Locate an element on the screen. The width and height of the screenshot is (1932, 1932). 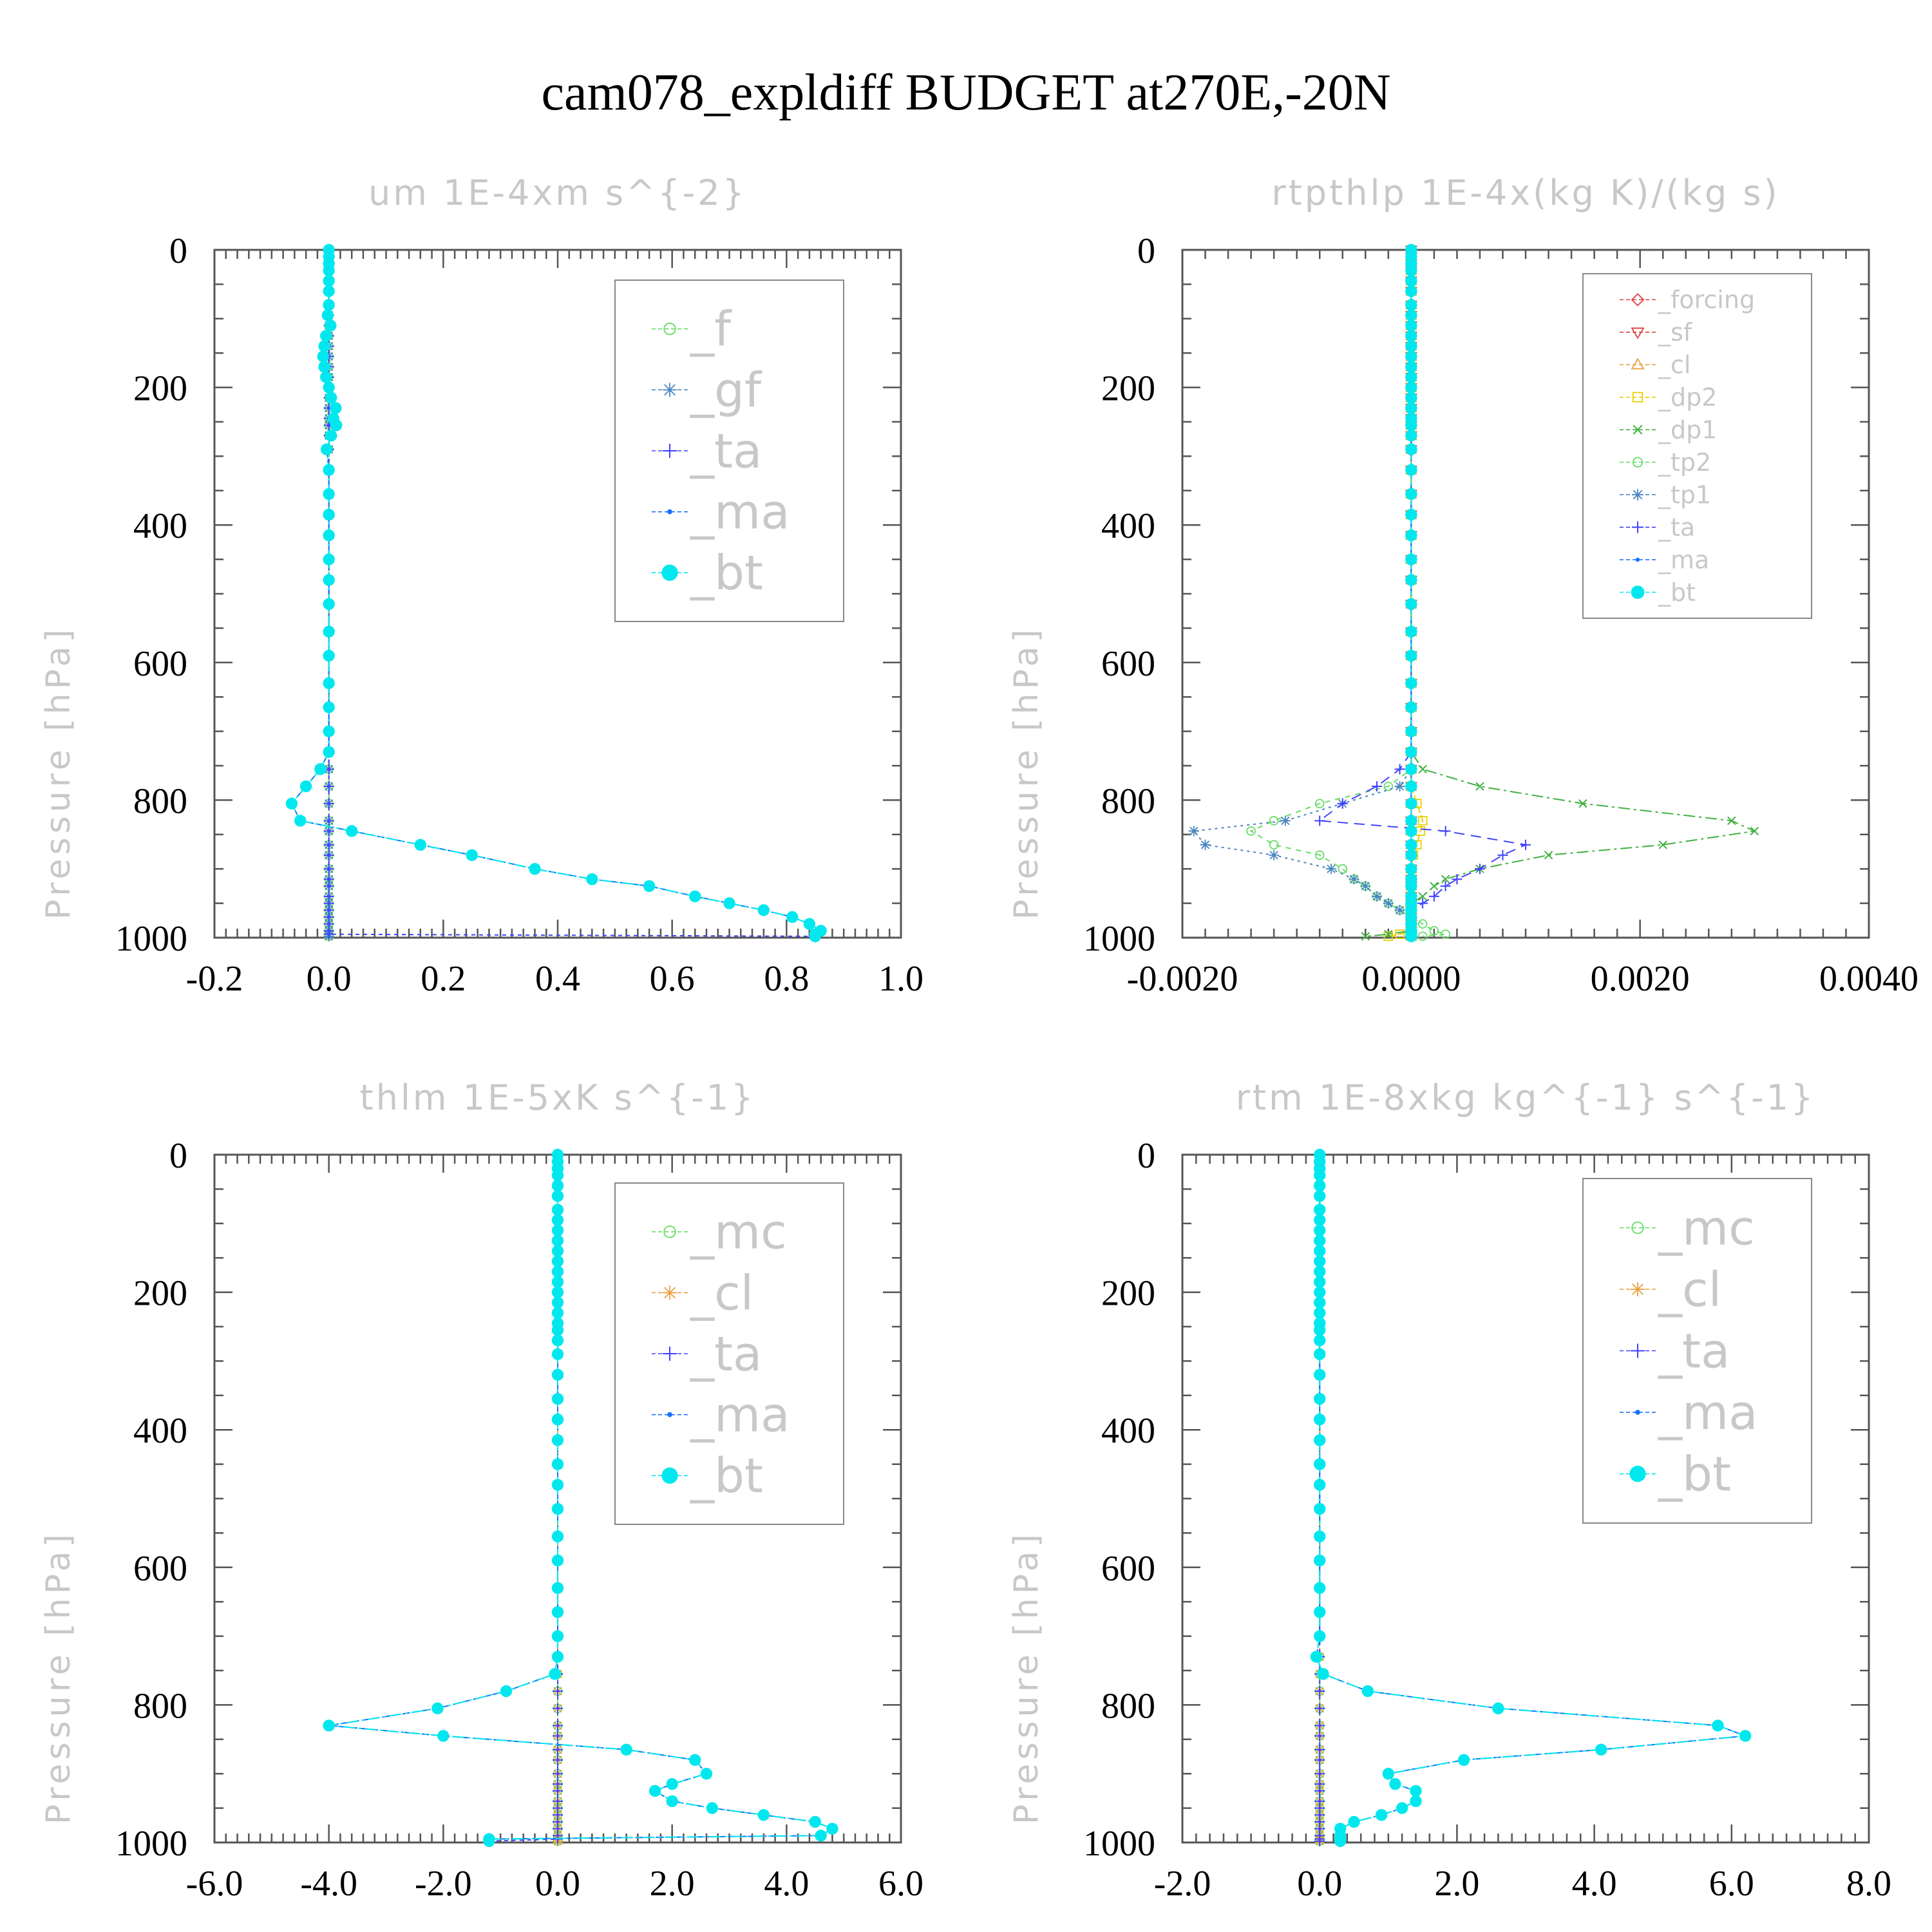
y-tick-label: 0 is located at coordinates (178, 1156).